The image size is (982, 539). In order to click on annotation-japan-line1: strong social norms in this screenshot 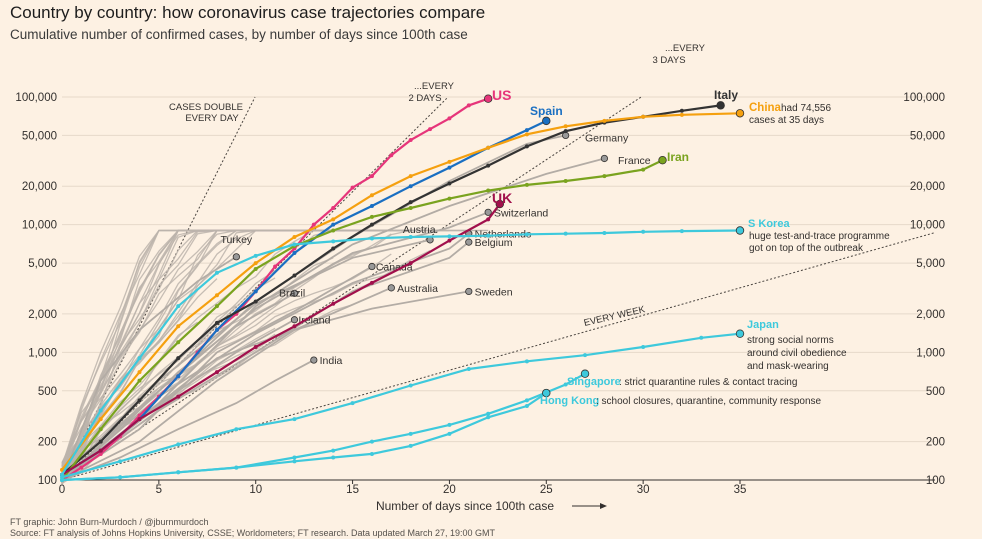, I will do `click(790, 340)`.